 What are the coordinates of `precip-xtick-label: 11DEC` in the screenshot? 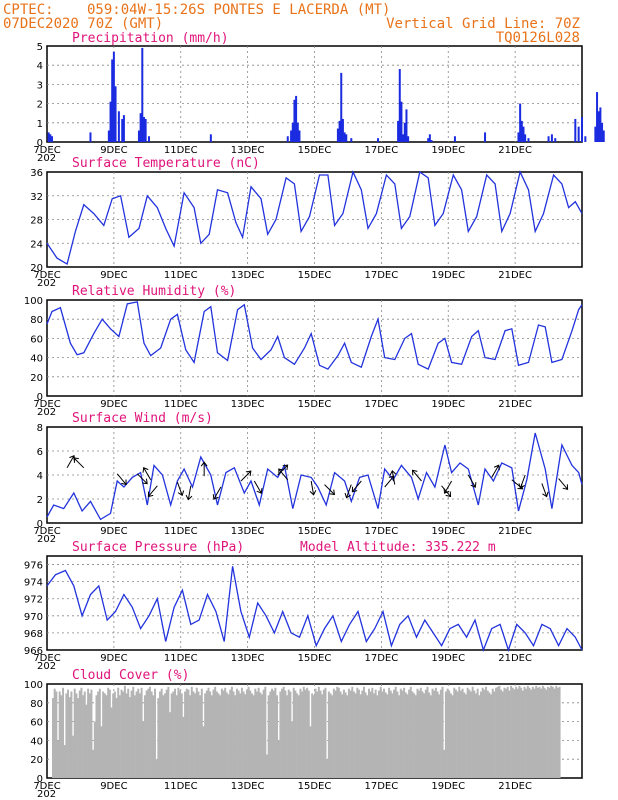 It's located at (181, 150).